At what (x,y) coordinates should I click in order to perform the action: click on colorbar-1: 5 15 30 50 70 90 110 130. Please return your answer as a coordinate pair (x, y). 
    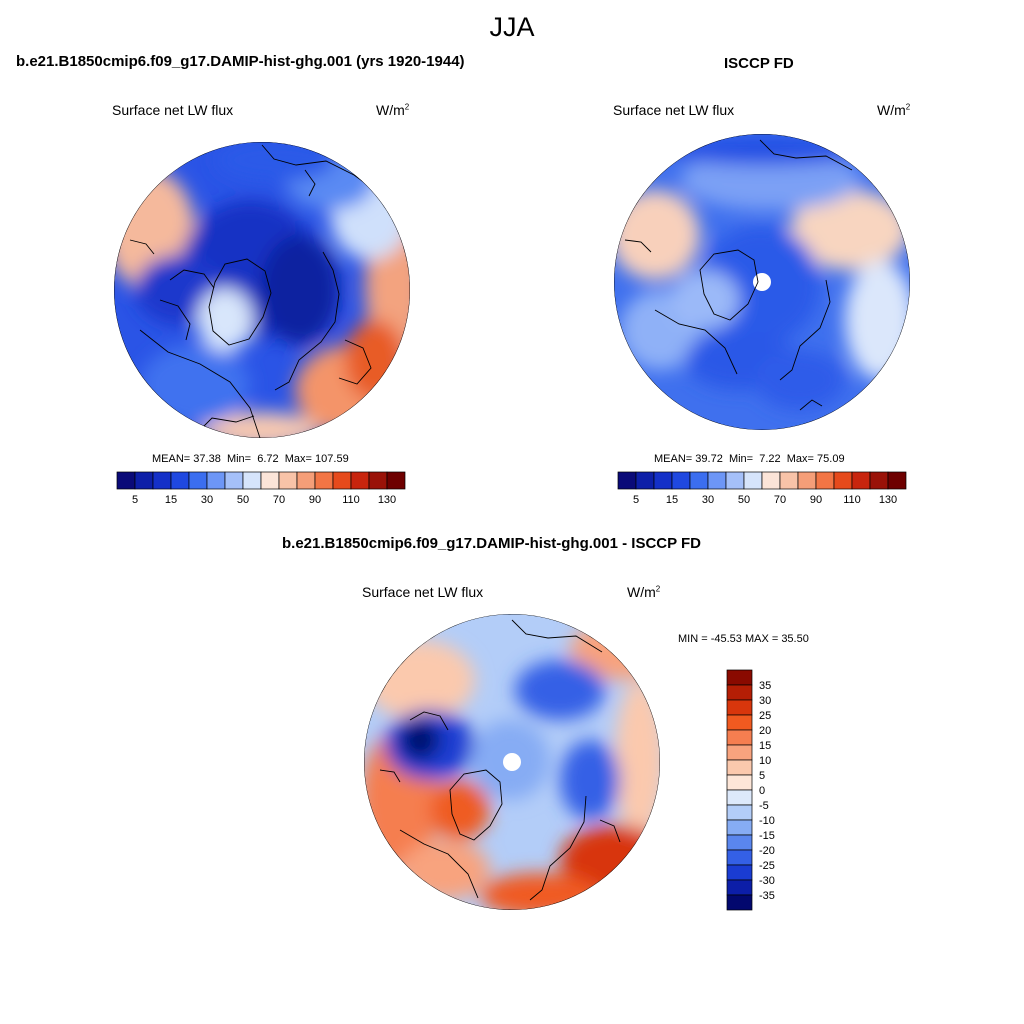
    Looking at the image, I should click on (261, 488).